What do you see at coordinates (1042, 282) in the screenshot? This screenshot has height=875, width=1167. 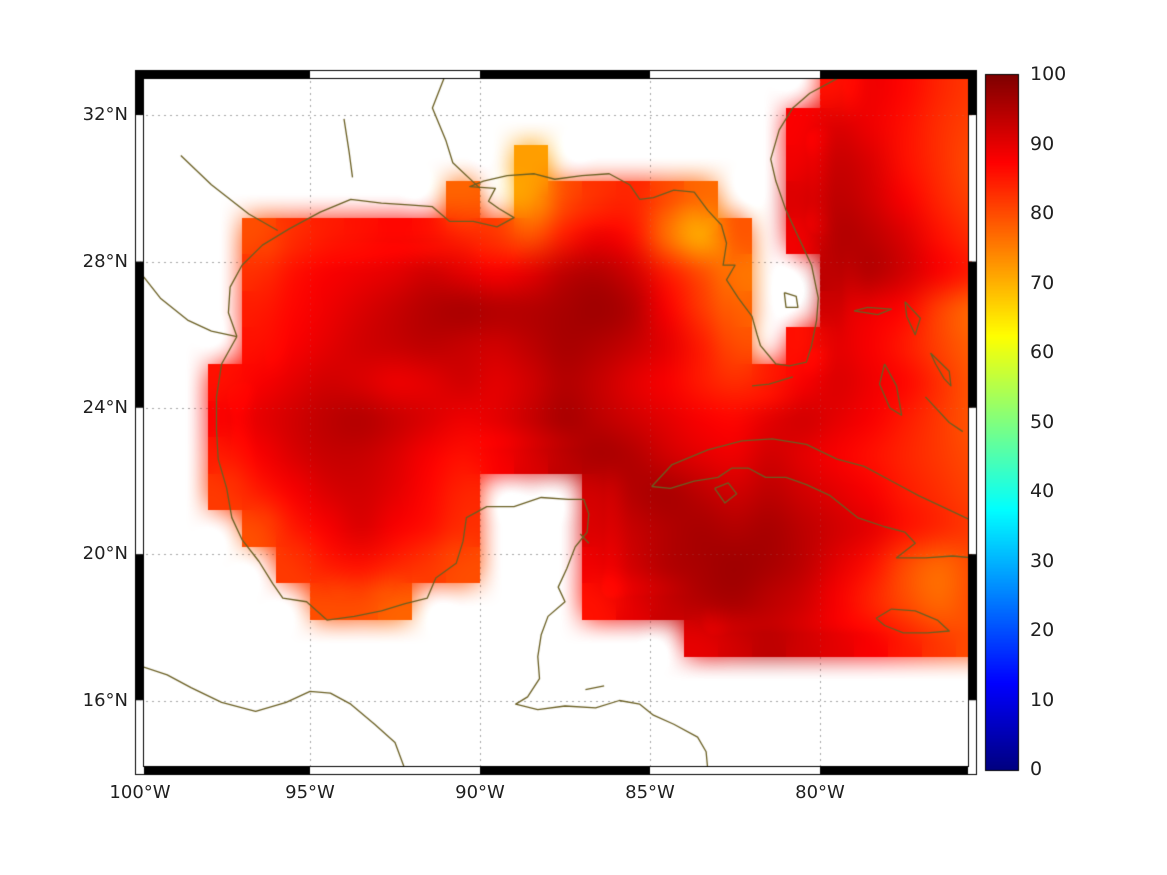 I see `colorbar-tick-label: 70` at bounding box center [1042, 282].